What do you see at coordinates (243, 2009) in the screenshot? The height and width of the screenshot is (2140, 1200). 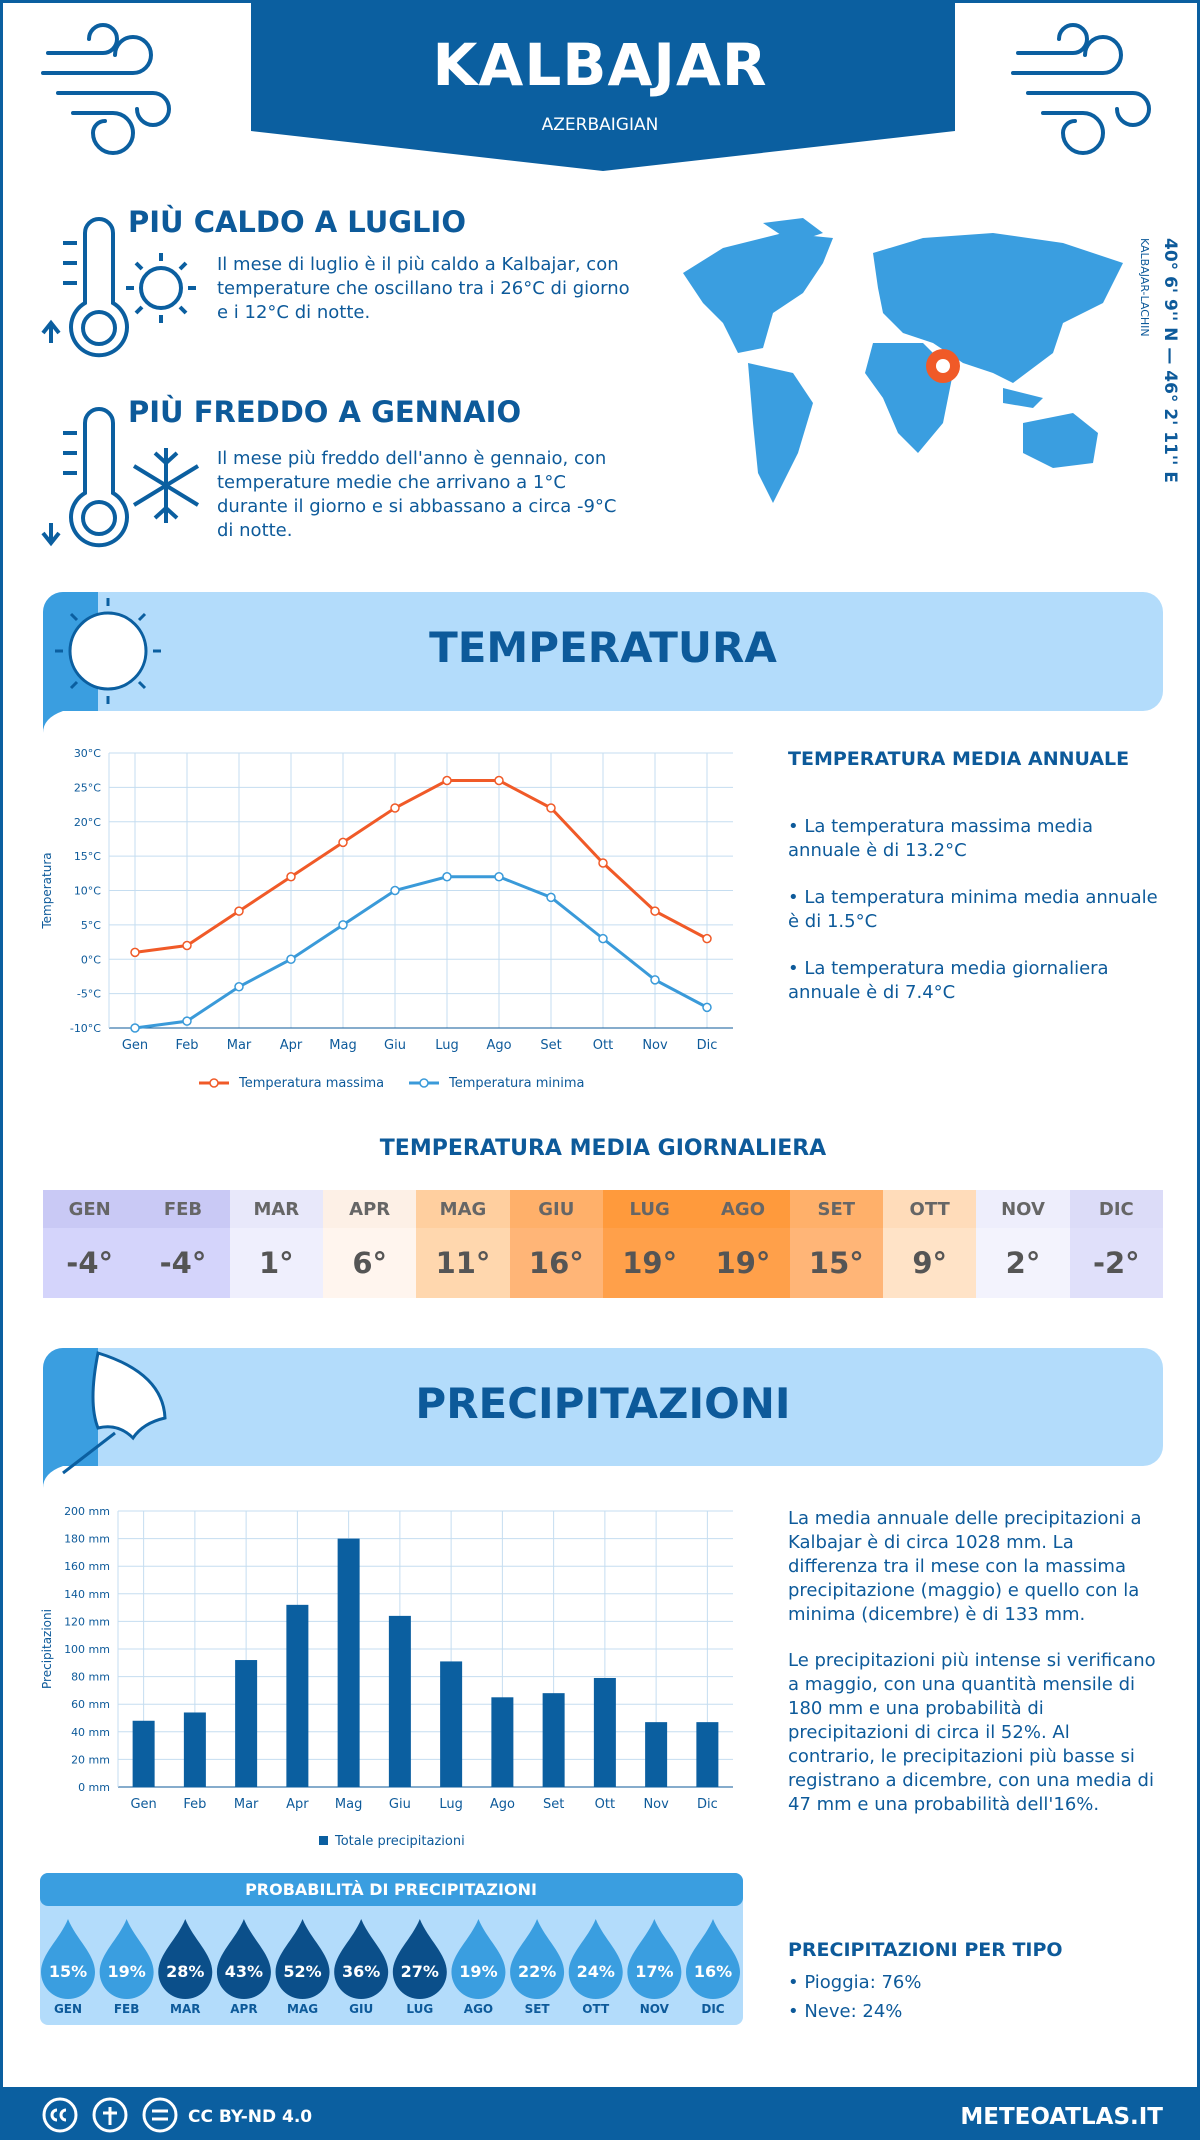 I see `drop-month: APR` at bounding box center [243, 2009].